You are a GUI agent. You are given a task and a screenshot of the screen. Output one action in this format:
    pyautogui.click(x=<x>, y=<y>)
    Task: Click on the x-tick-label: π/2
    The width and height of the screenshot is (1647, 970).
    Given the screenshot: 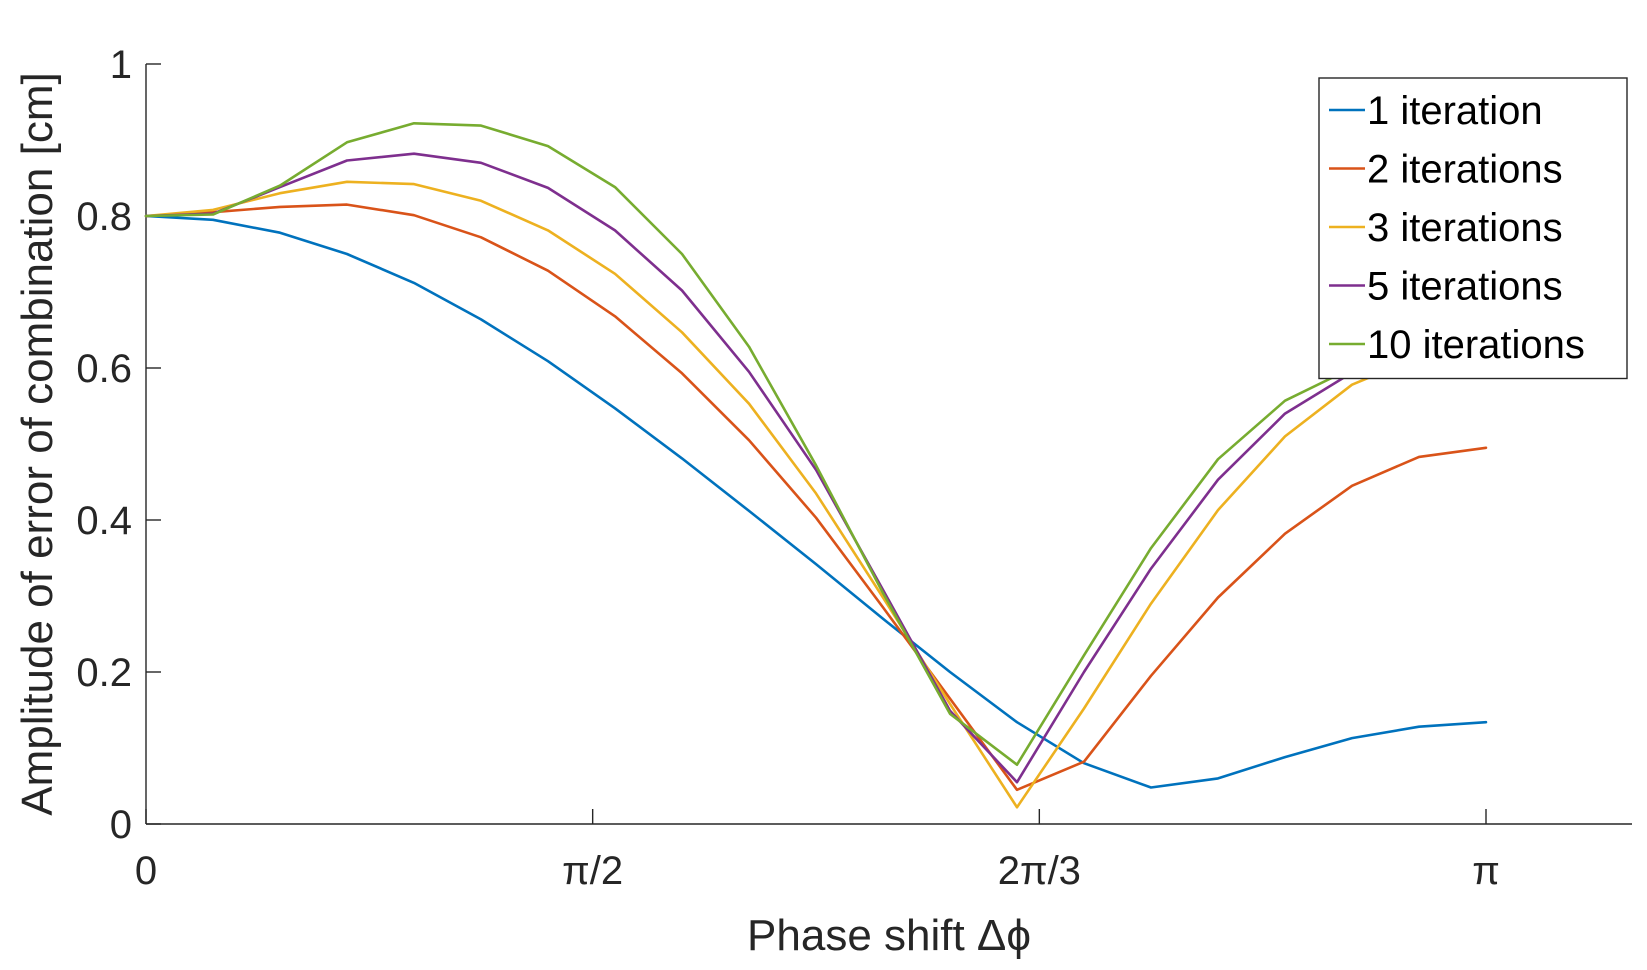 What is the action you would take?
    pyautogui.click(x=592, y=871)
    